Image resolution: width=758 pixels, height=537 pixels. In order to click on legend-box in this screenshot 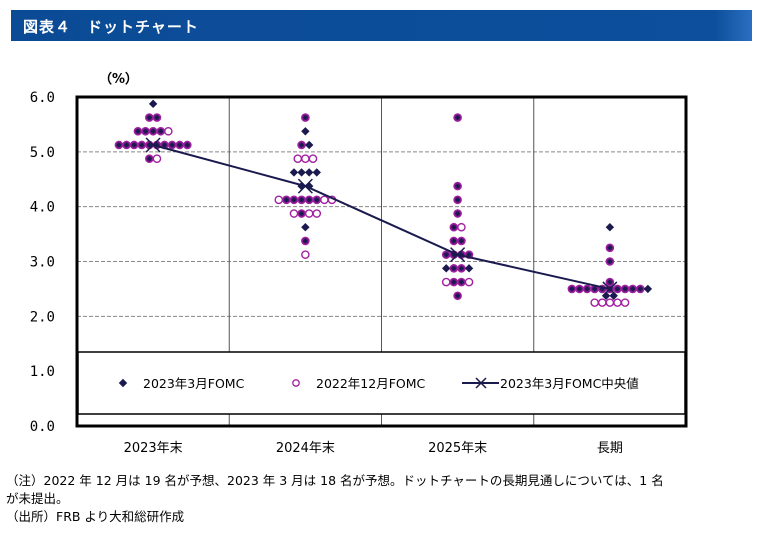, I will do `click(381, 383)`.